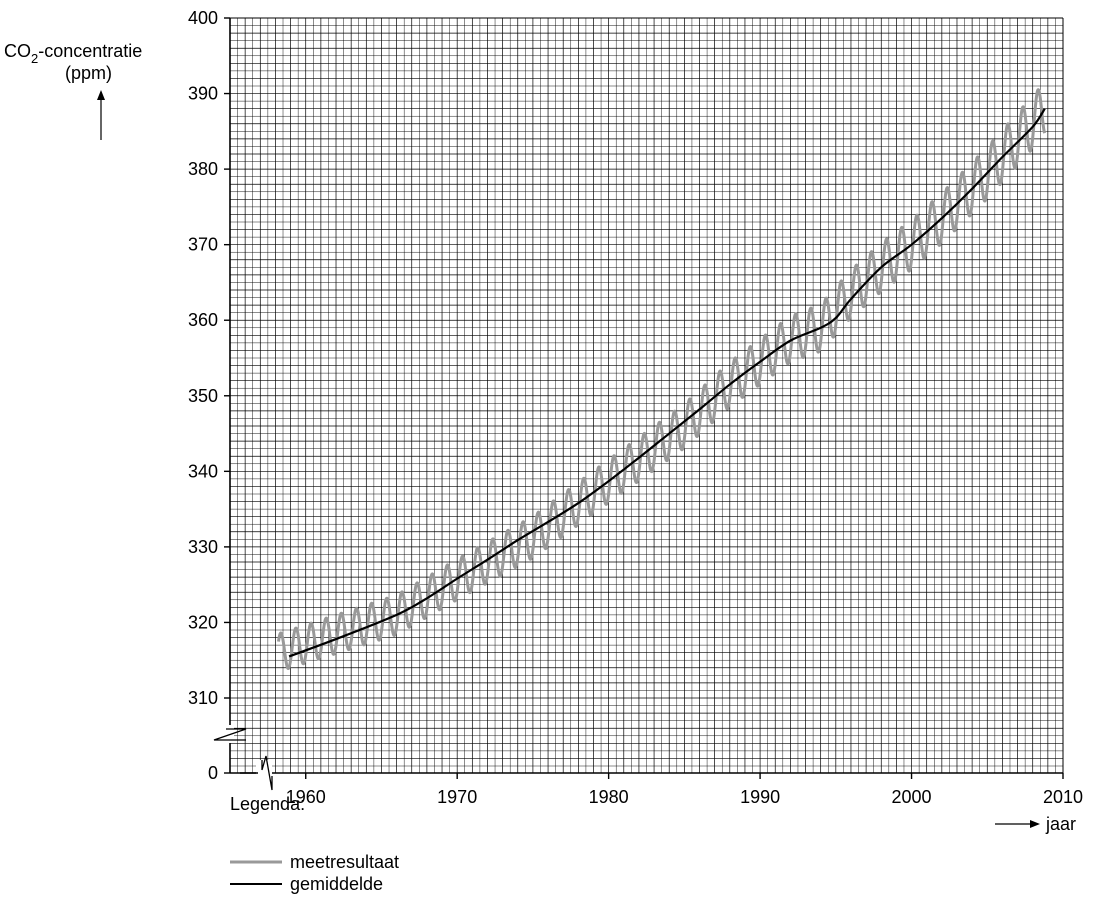  Describe the element at coordinates (230, 734) in the screenshot. I see `y-axis-break-icon` at that location.